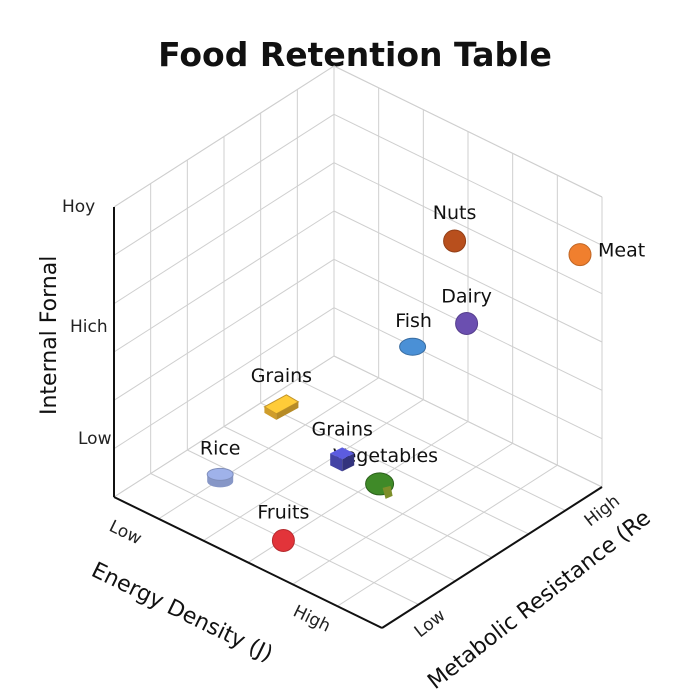 The height and width of the screenshot is (700, 700). What do you see at coordinates (220, 448) in the screenshot?
I see `data-point-label: Rice` at bounding box center [220, 448].